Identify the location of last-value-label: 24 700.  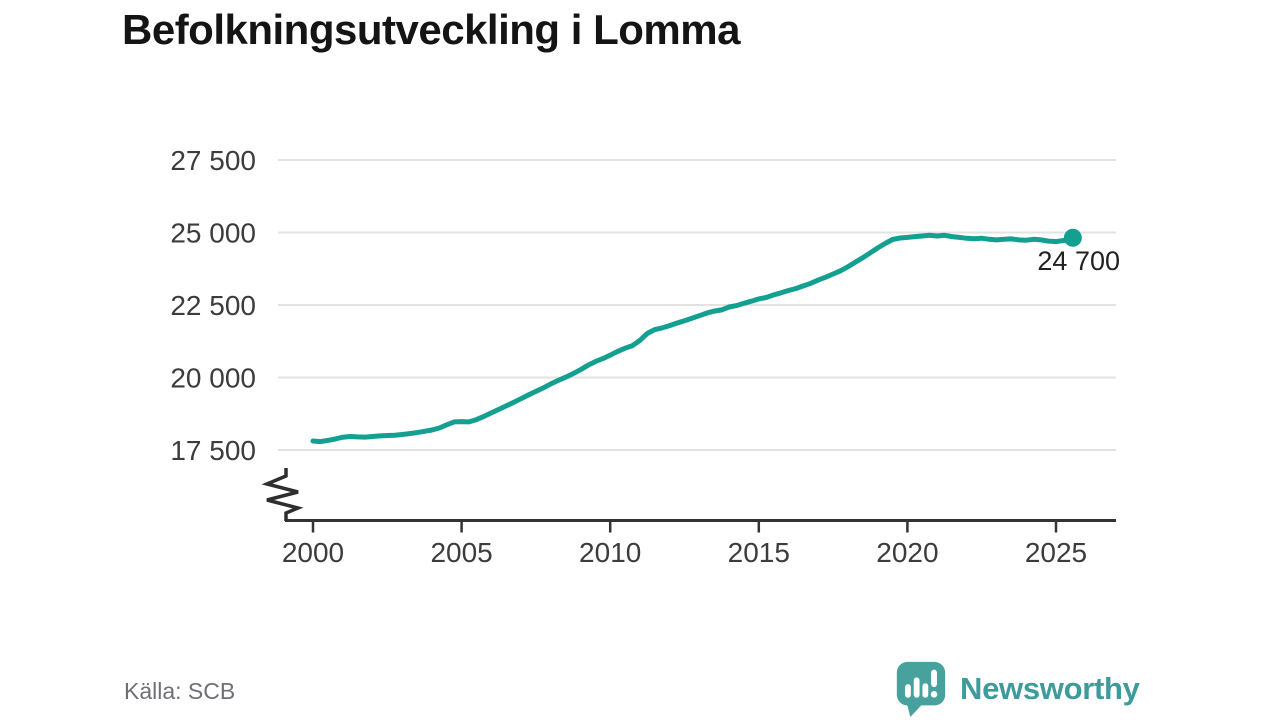
(1078, 261).